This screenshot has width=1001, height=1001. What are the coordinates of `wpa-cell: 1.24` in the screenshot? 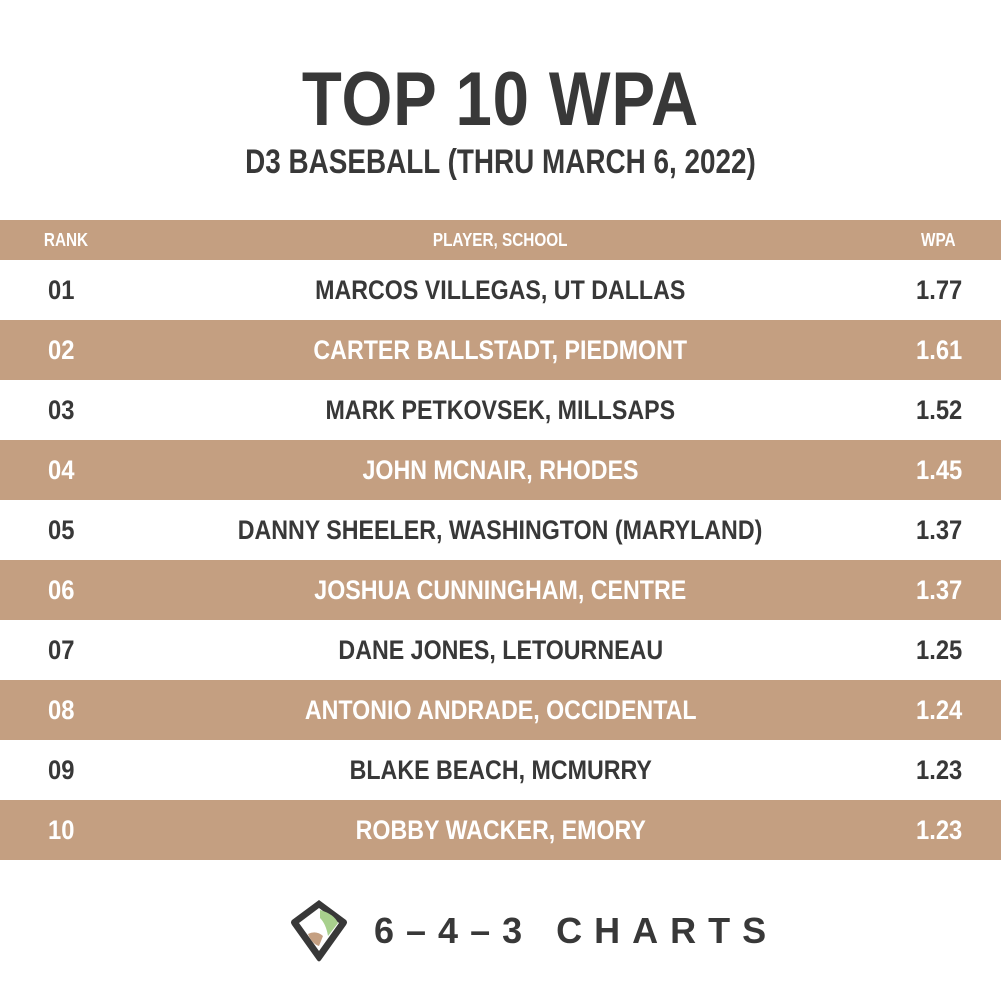 It's located at (942, 710).